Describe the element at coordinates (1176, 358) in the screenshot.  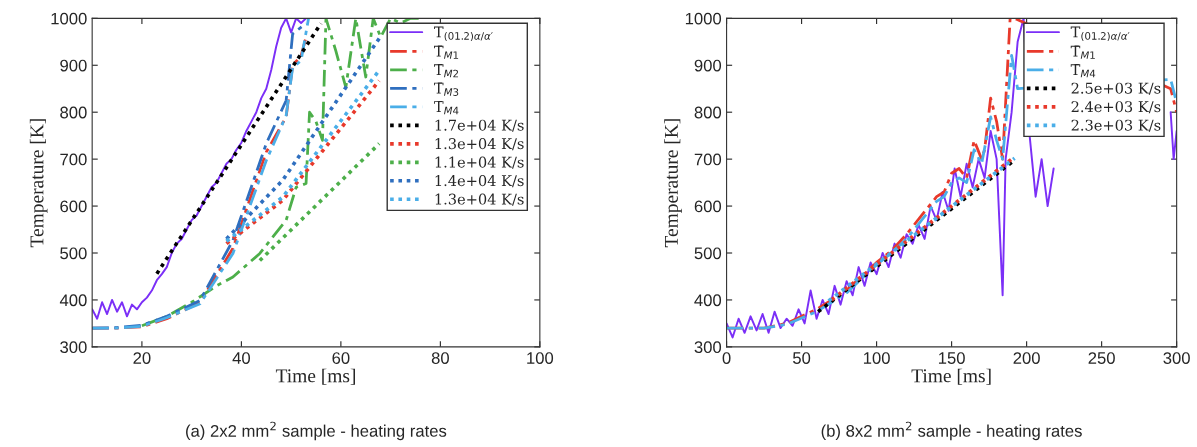
I see `x-tick-label: 300` at that location.